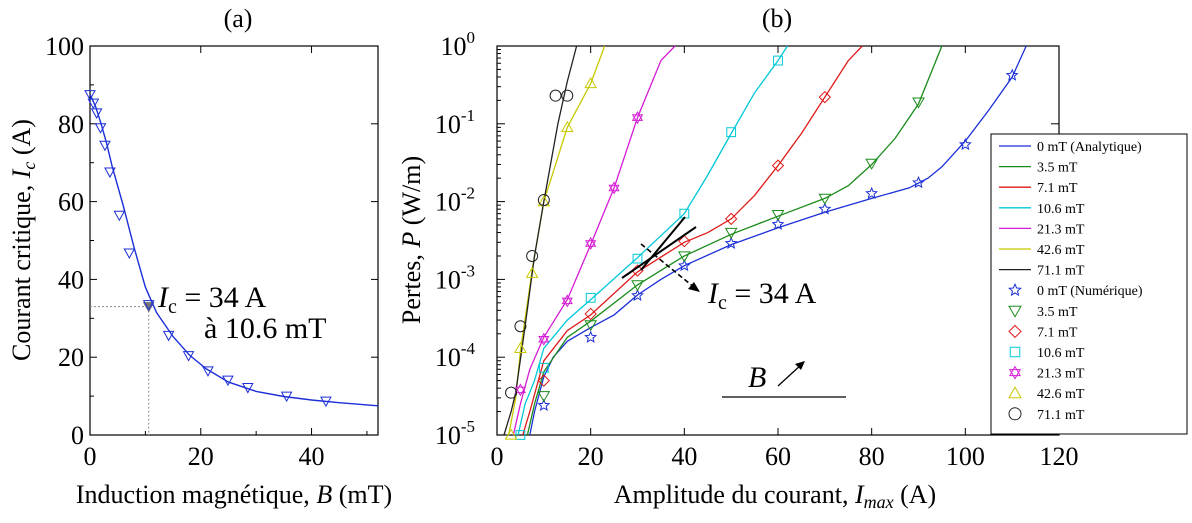  What do you see at coordinates (790, 375) in the screenshot?
I see `b-field-arrow` at bounding box center [790, 375].